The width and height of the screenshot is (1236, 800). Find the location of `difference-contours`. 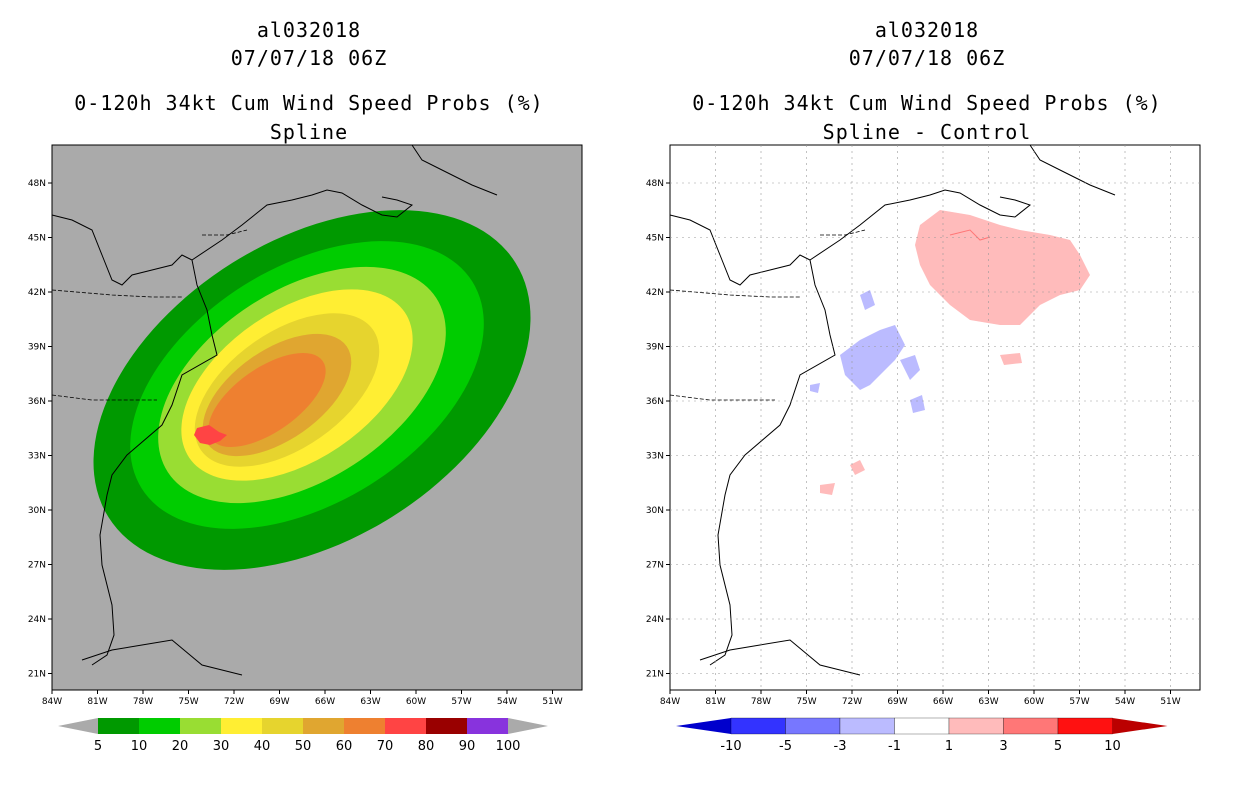

difference-contours is located at coordinates (950, 352).